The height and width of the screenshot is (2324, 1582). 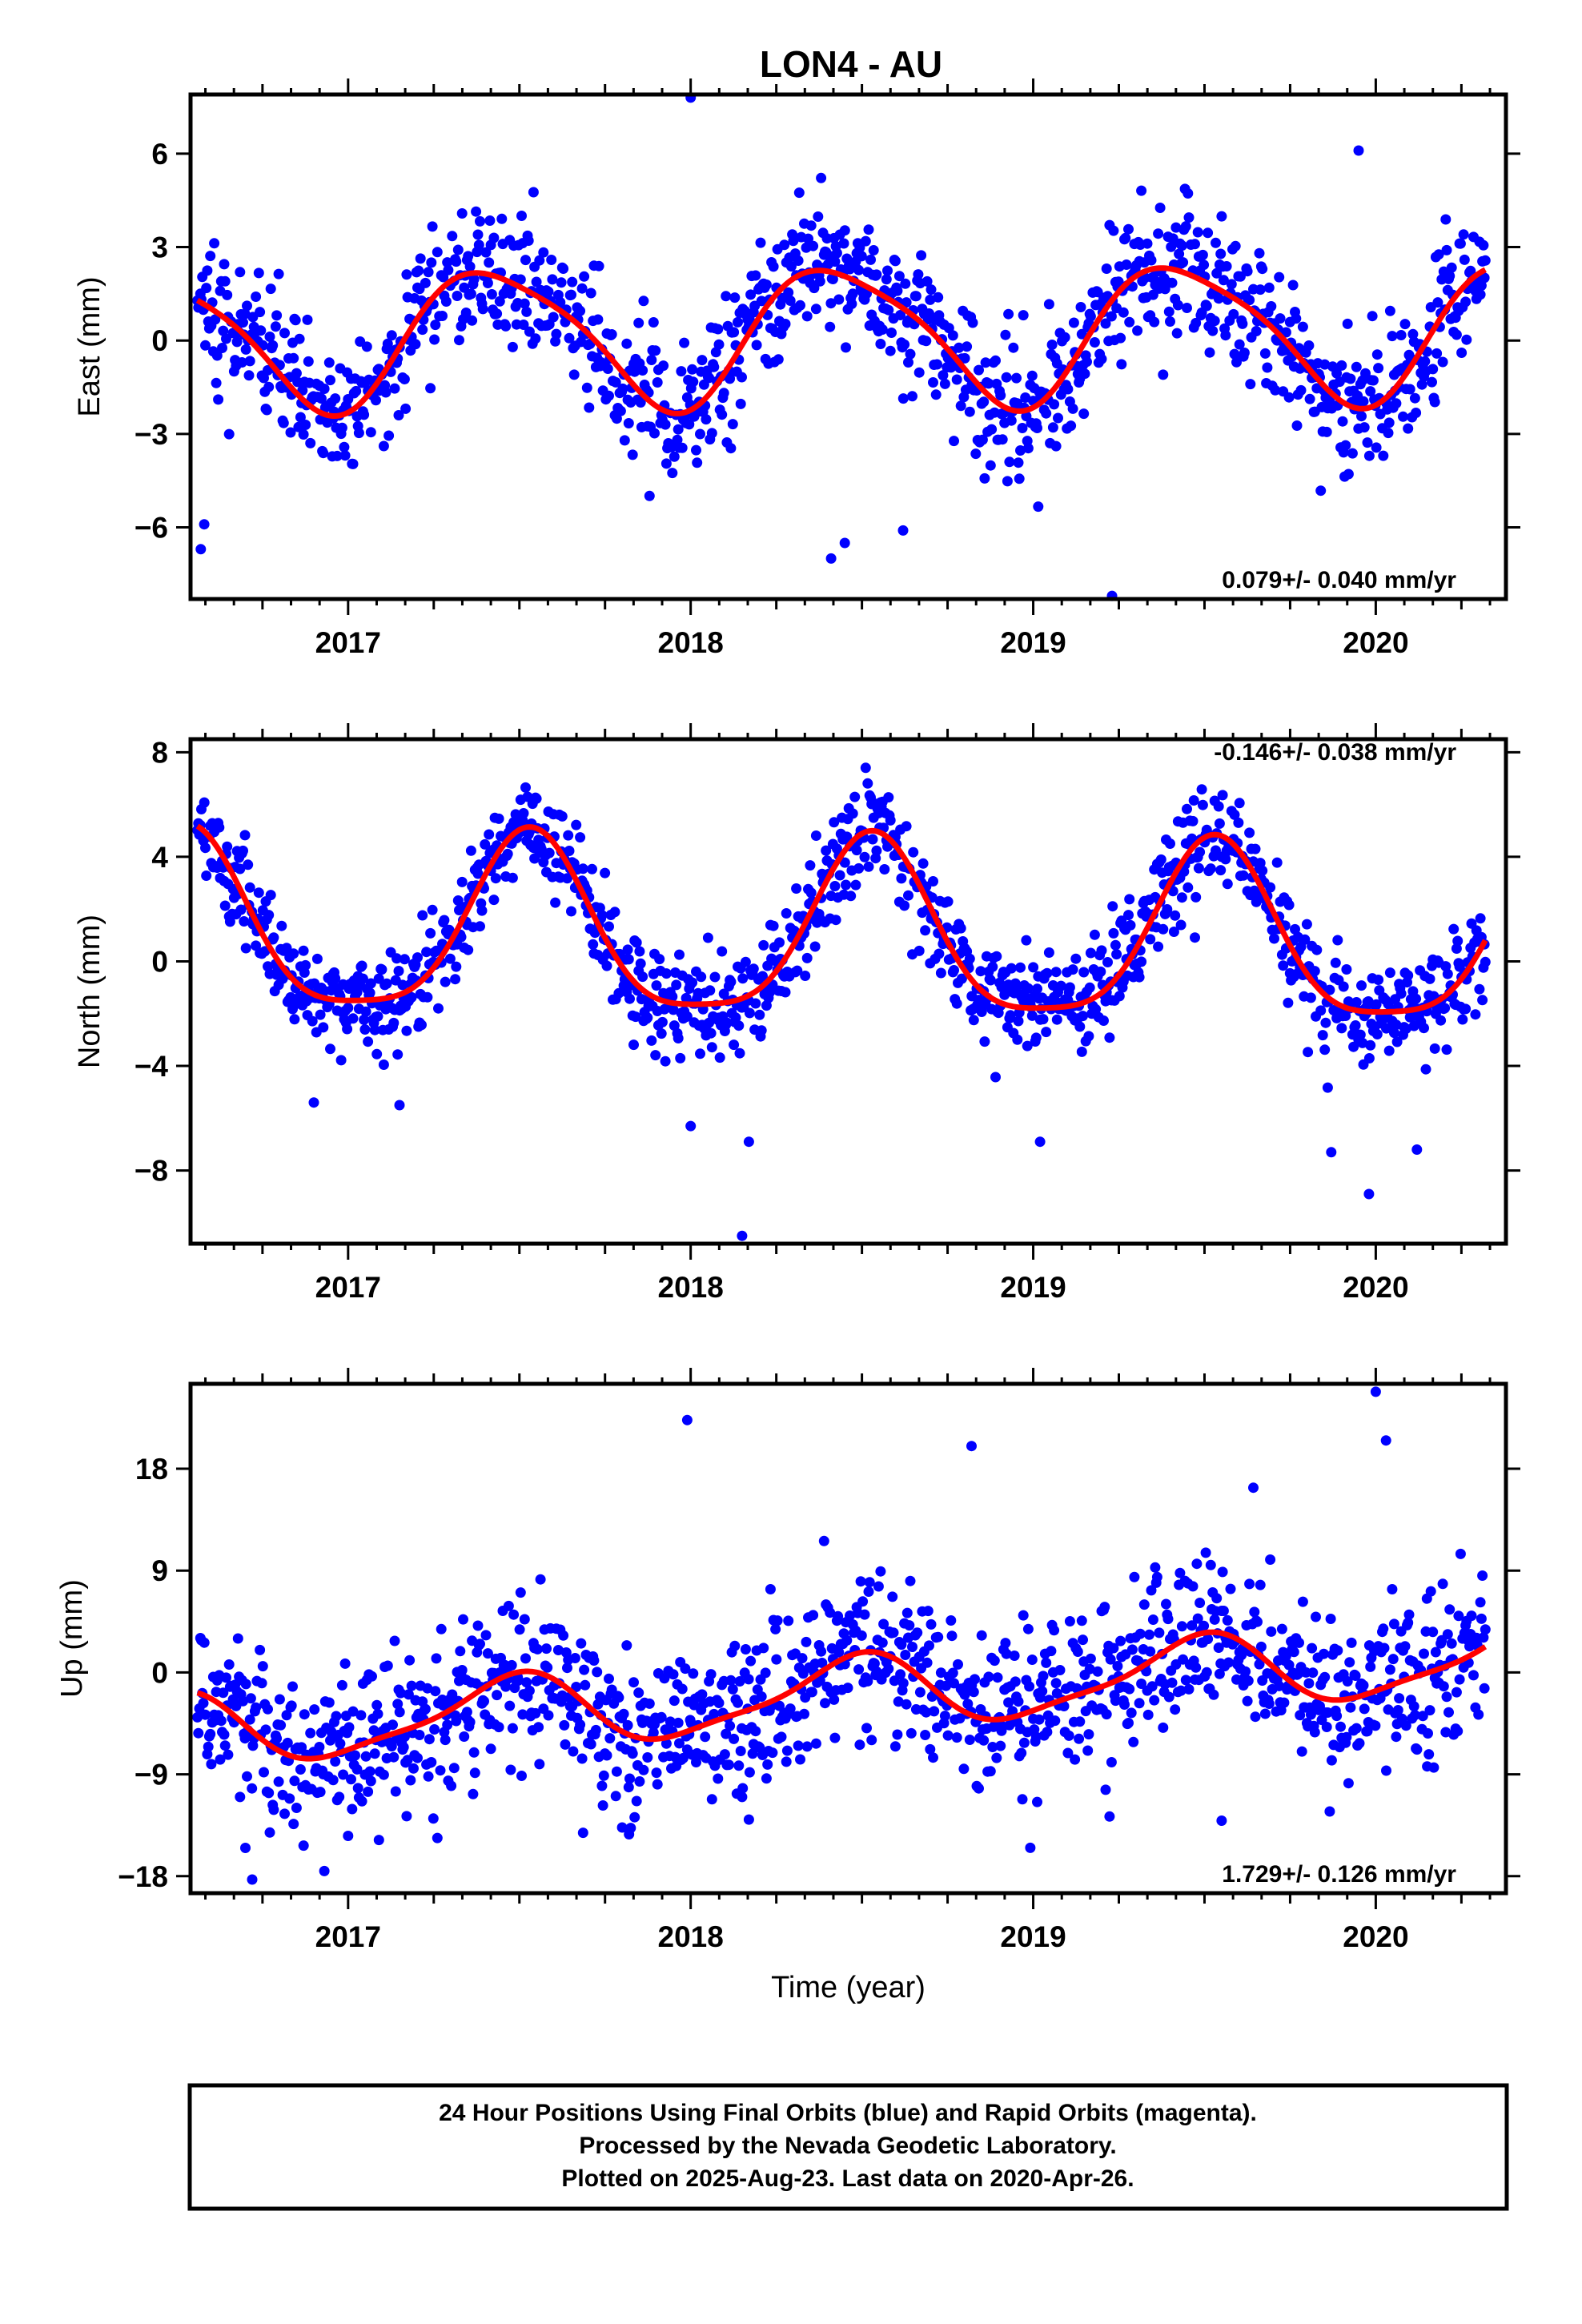 What do you see at coordinates (348, 1936) in the screenshot?
I see `x-tick-label: 2017` at bounding box center [348, 1936].